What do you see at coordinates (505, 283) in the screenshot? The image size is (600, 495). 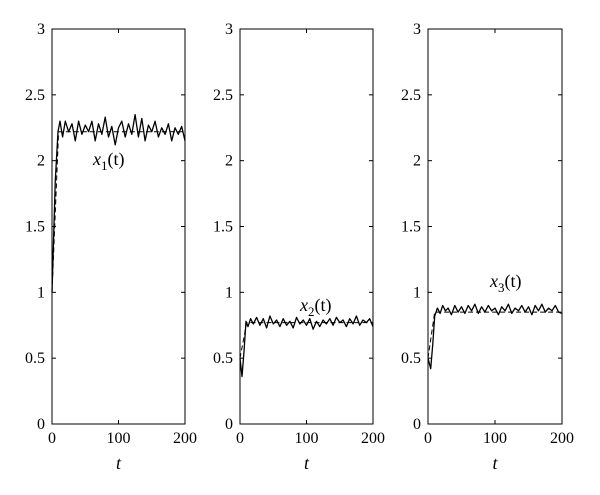 I see `series-annotation: x3(t)` at bounding box center [505, 283].